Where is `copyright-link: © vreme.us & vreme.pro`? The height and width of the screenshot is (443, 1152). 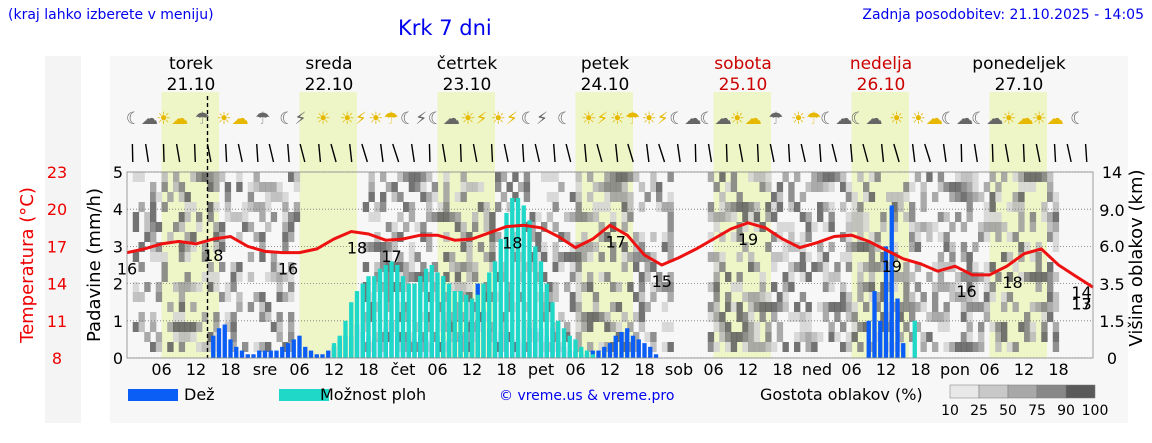 copyright-link: © vreme.us & vreme.pro is located at coordinates (587, 396).